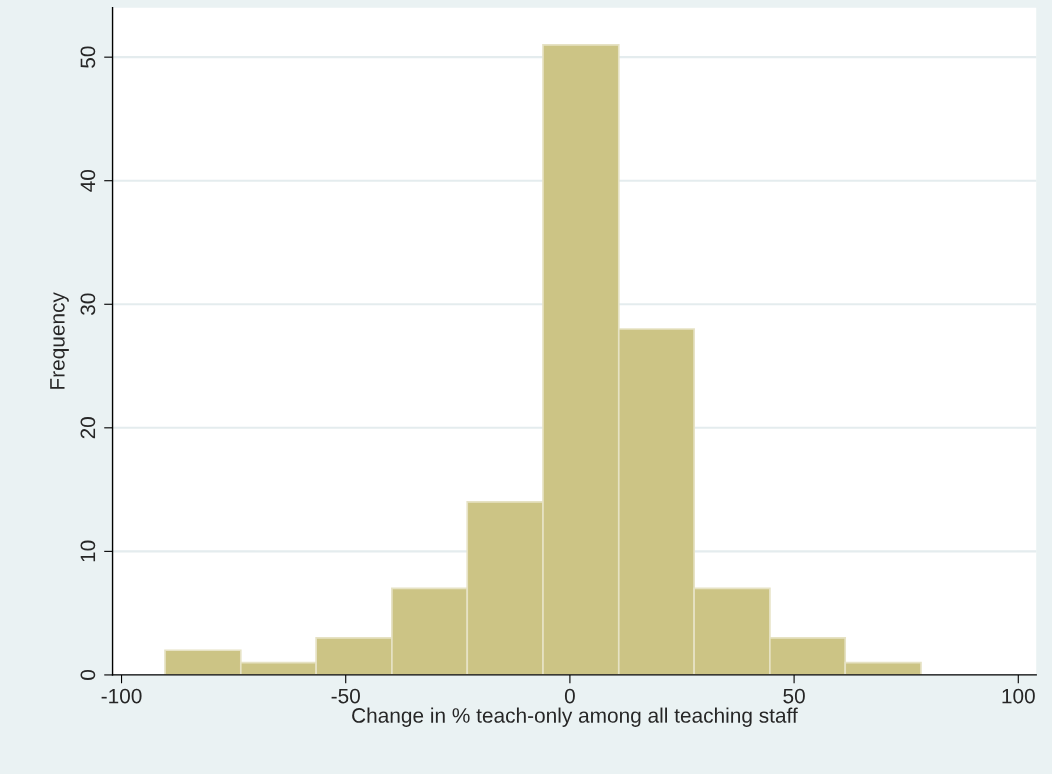 The height and width of the screenshot is (774, 1052). What do you see at coordinates (88, 304) in the screenshot?
I see `y-tick-label: 30` at bounding box center [88, 304].